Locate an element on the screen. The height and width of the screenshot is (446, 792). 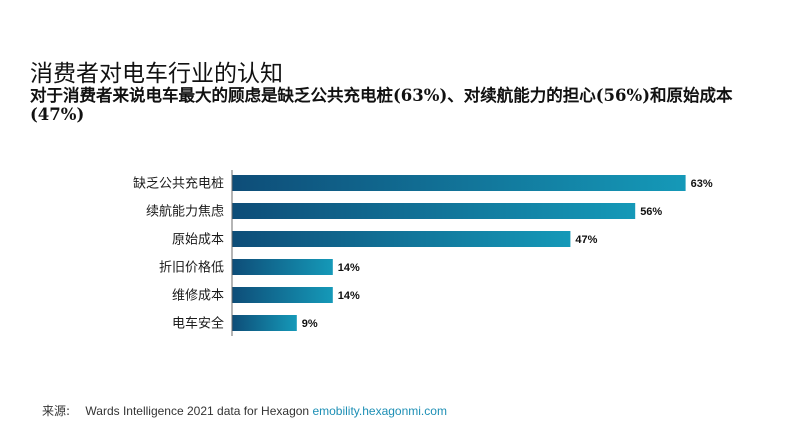
chart-title: 消费者对电车行业的认知 is located at coordinates (156, 74).